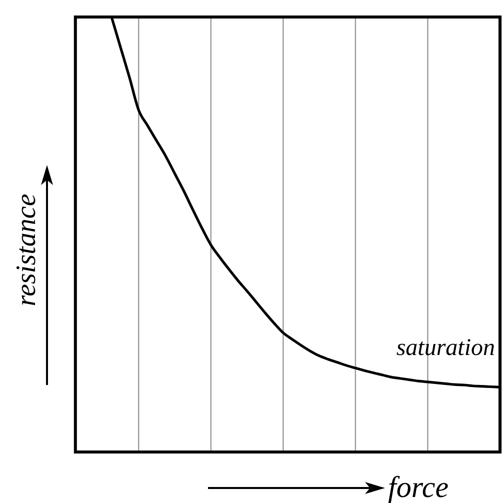 This screenshot has height=503, width=502. What do you see at coordinates (26, 250) in the screenshot?
I see `y-axis-title: resistance` at bounding box center [26, 250].